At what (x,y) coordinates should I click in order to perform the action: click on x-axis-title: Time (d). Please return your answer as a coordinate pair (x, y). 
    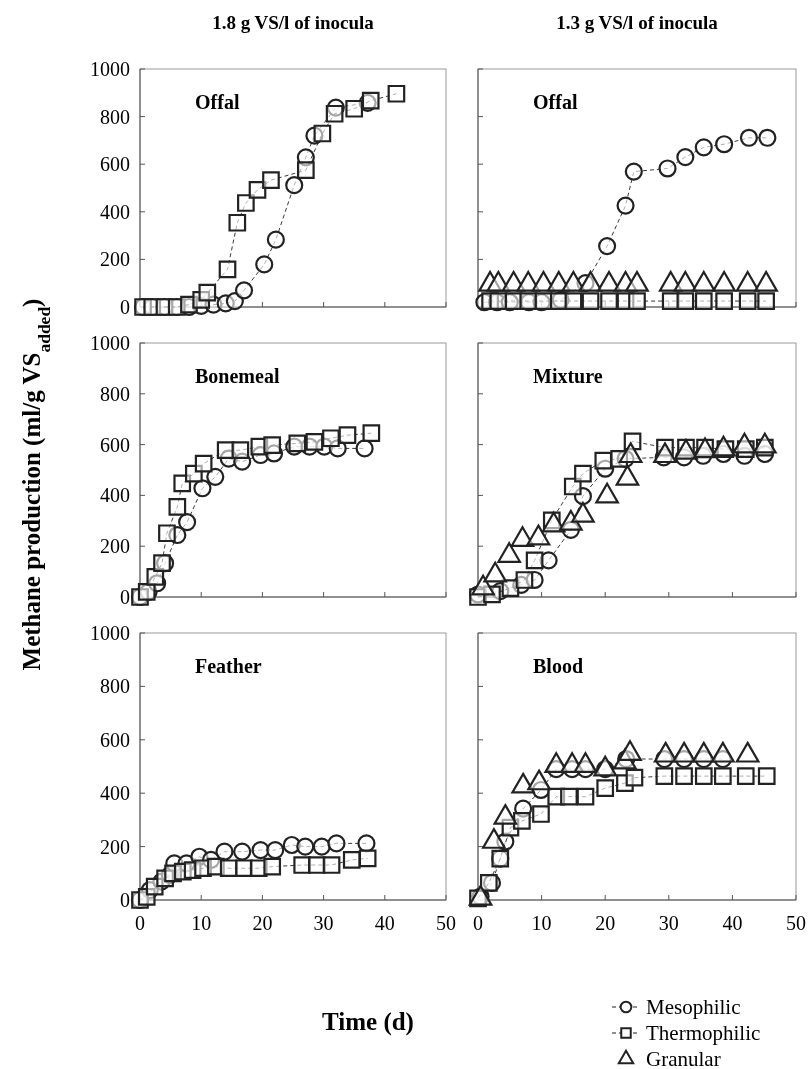
    Looking at the image, I should click on (368, 1022).